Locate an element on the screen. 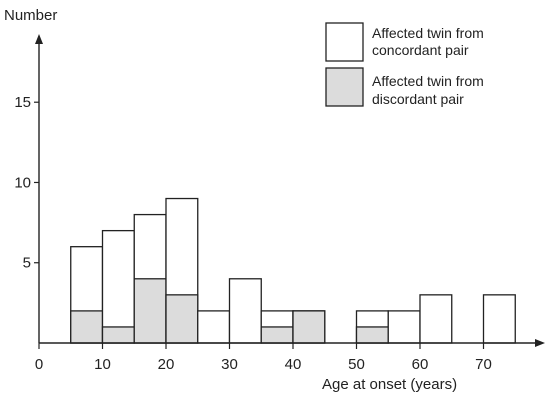 The width and height of the screenshot is (546, 401). y-axis-arrow is located at coordinates (39, 39).